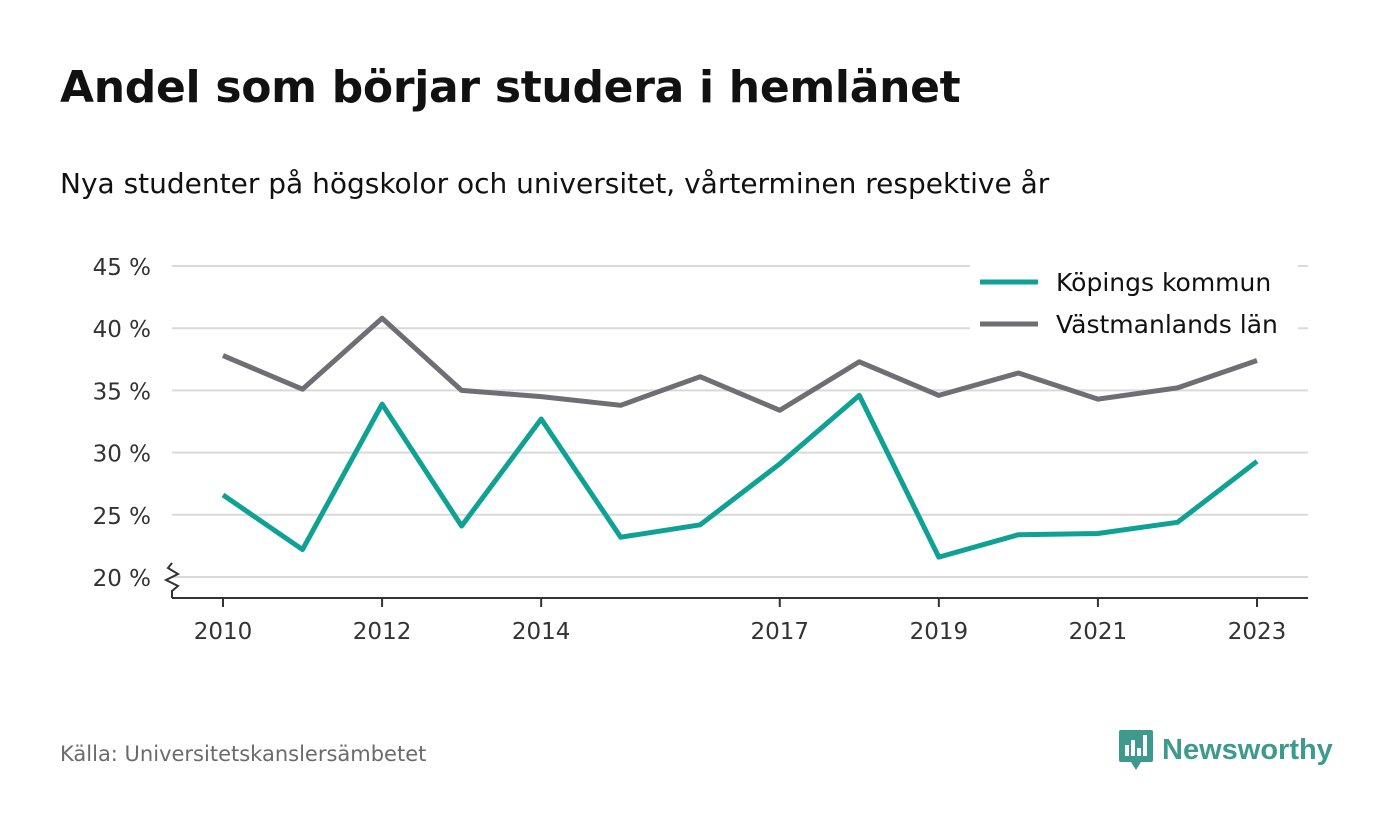 The height and width of the screenshot is (831, 1400). I want to click on x-tick-label: 2012, so click(382, 632).